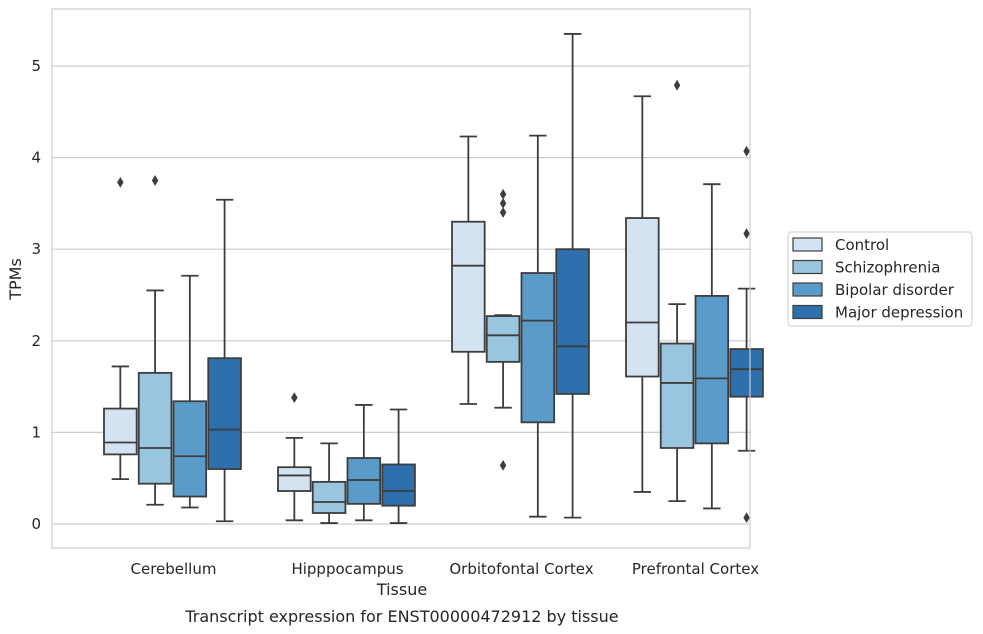 This screenshot has height=634, width=983. Describe the element at coordinates (174, 569) in the screenshot. I see `x-tick-label: Cerebellum` at that location.